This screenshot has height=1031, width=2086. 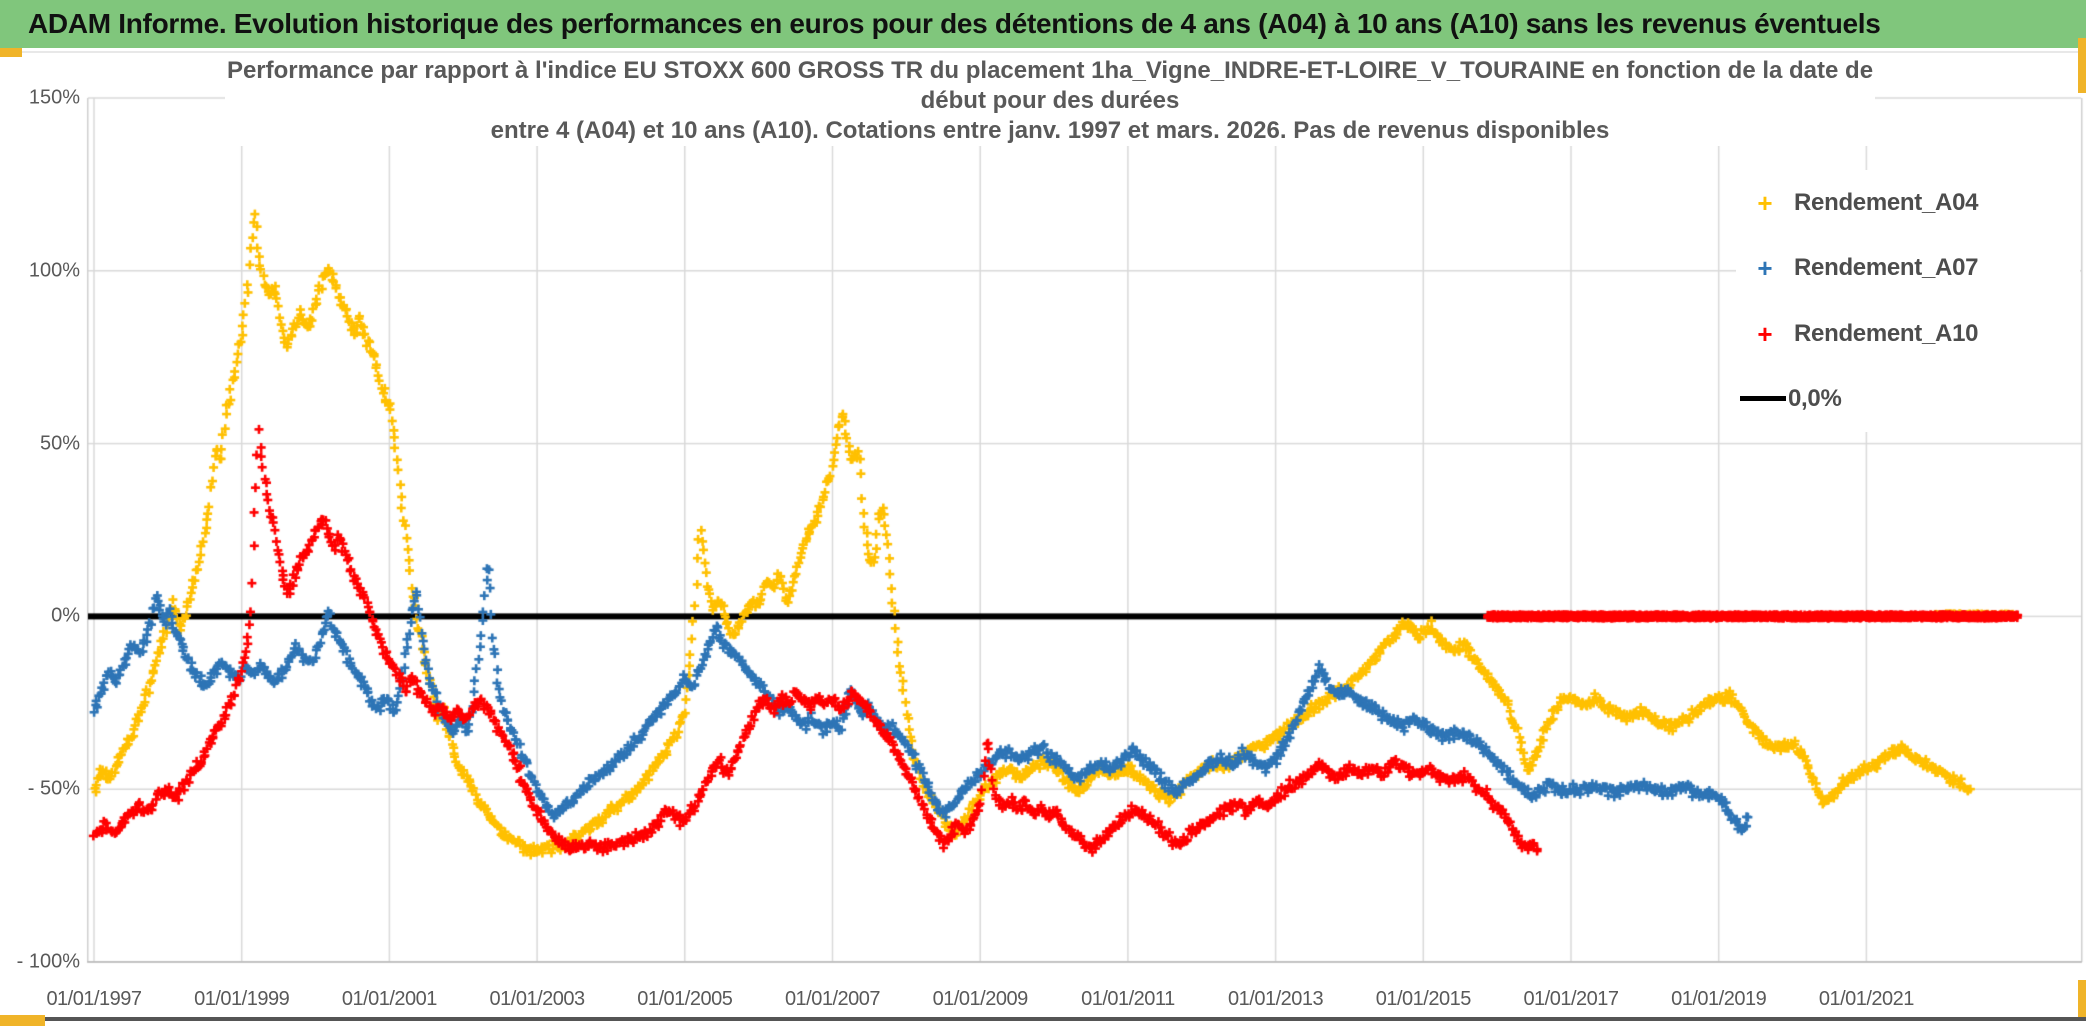 What do you see at coordinates (980, 999) in the screenshot?
I see `x-tick-label: 01/01/2009` at bounding box center [980, 999].